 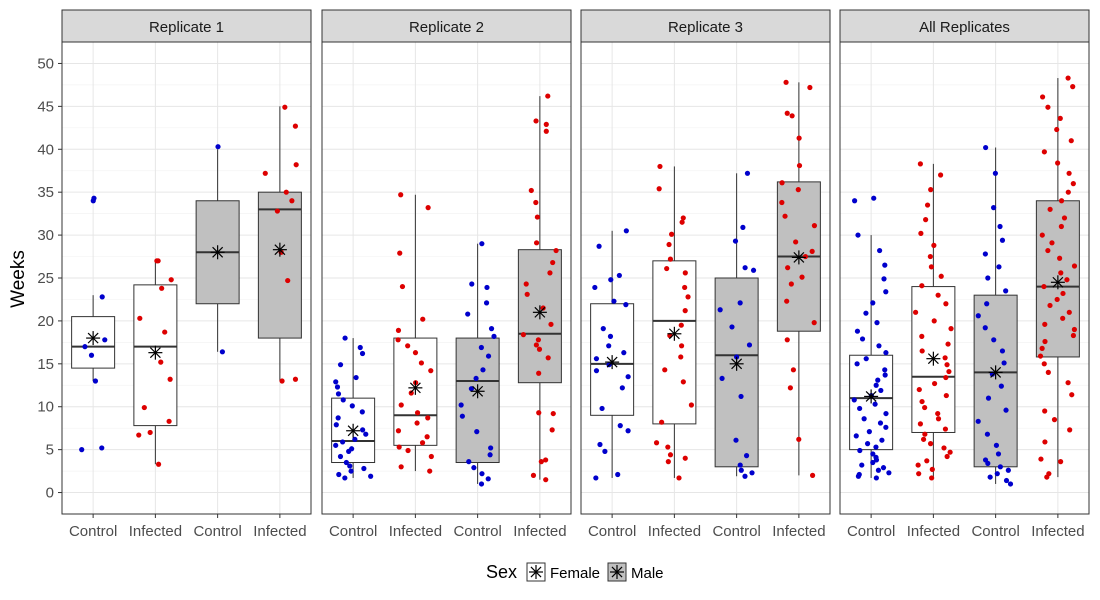 What do you see at coordinates (995, 531) in the screenshot?
I see `x-tick-label: Control` at bounding box center [995, 531].